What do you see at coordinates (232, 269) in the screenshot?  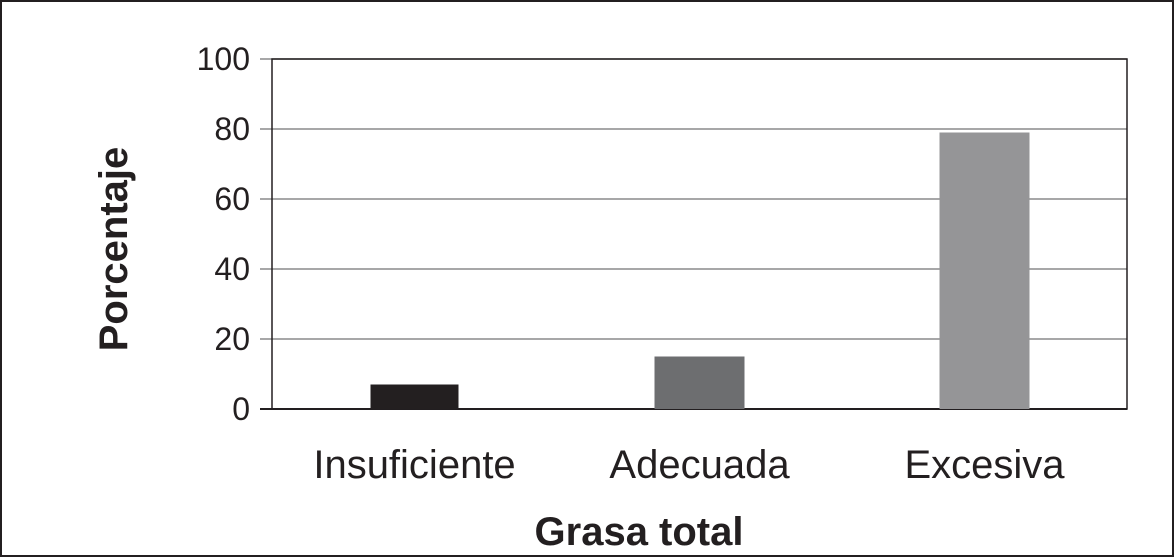 I see `y-tick-label: 40` at bounding box center [232, 269].